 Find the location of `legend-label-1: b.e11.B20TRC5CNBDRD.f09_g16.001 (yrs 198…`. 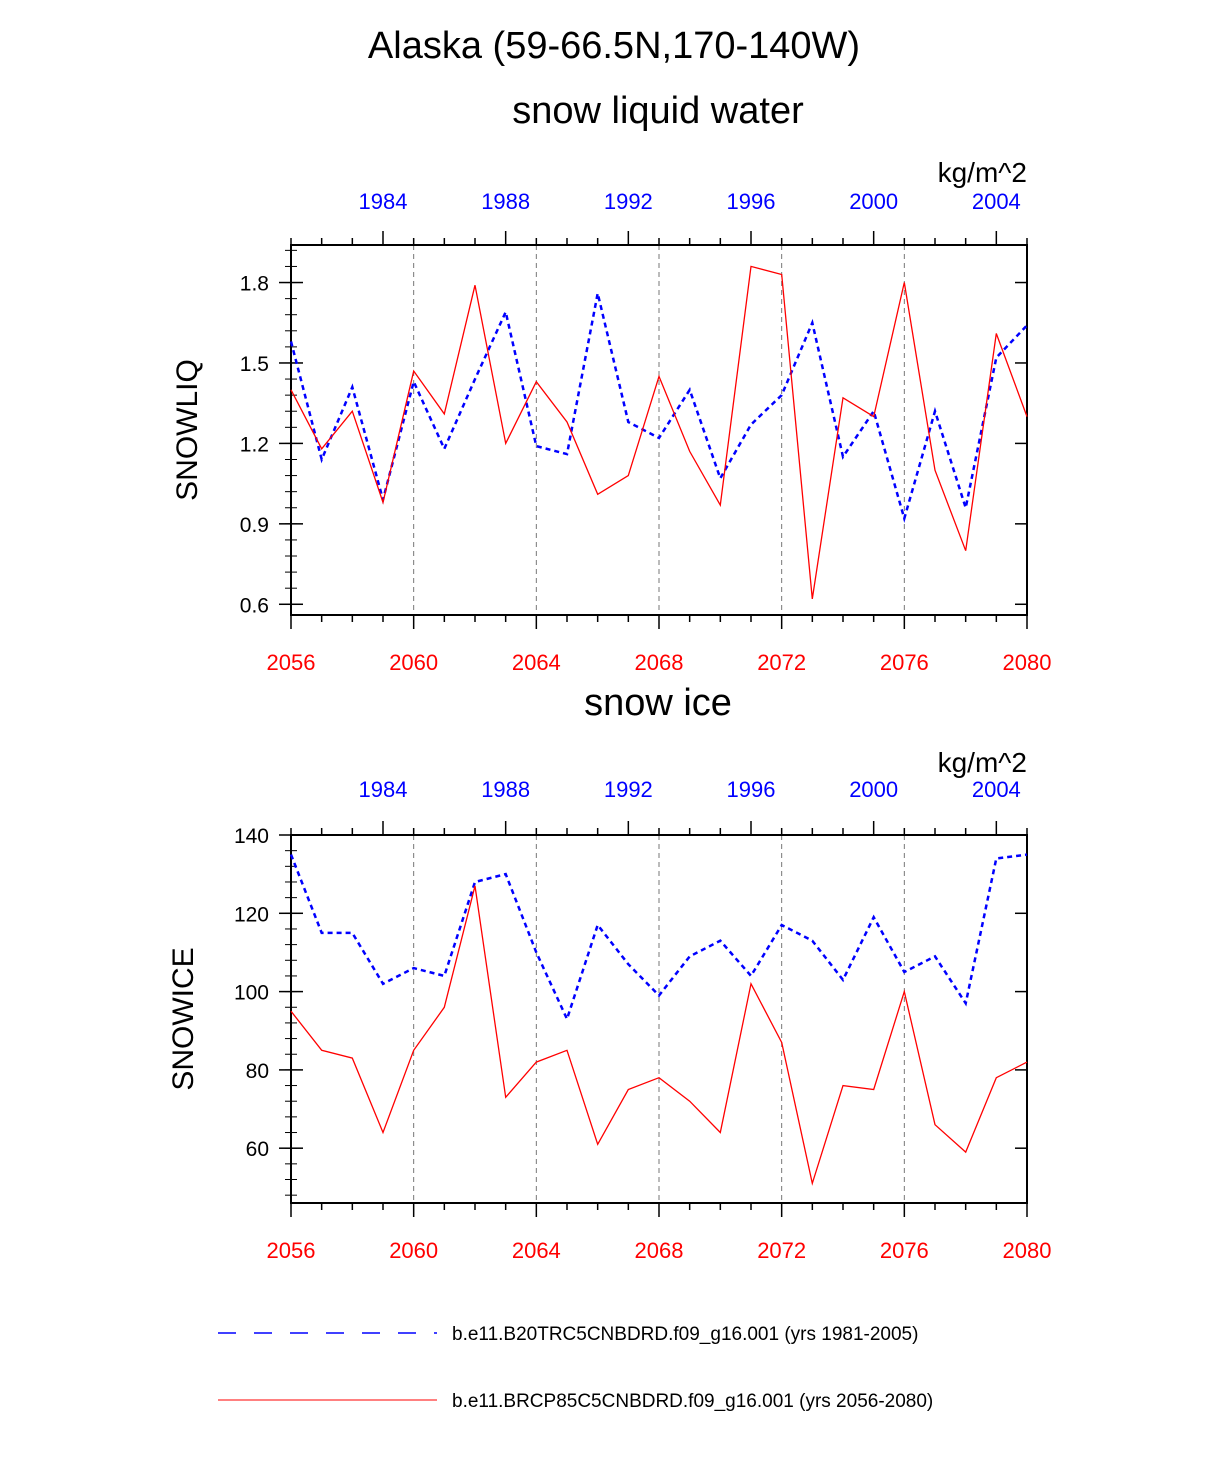

legend-label-1: b.e11.B20TRC5CNBDRD.f09_g16.001 (yrs 198… is located at coordinates (685, 1334).